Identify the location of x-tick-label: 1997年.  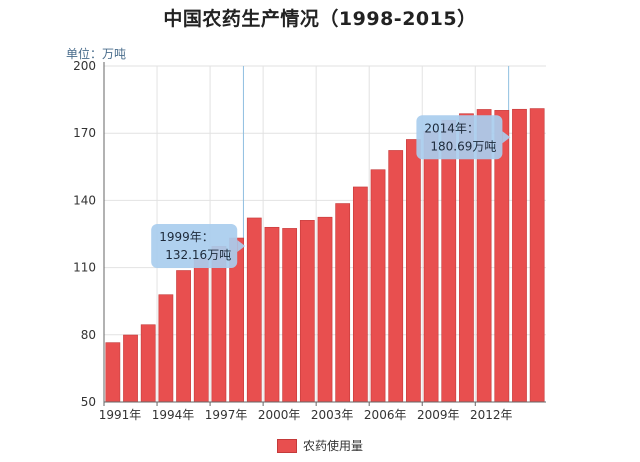
(226, 415).